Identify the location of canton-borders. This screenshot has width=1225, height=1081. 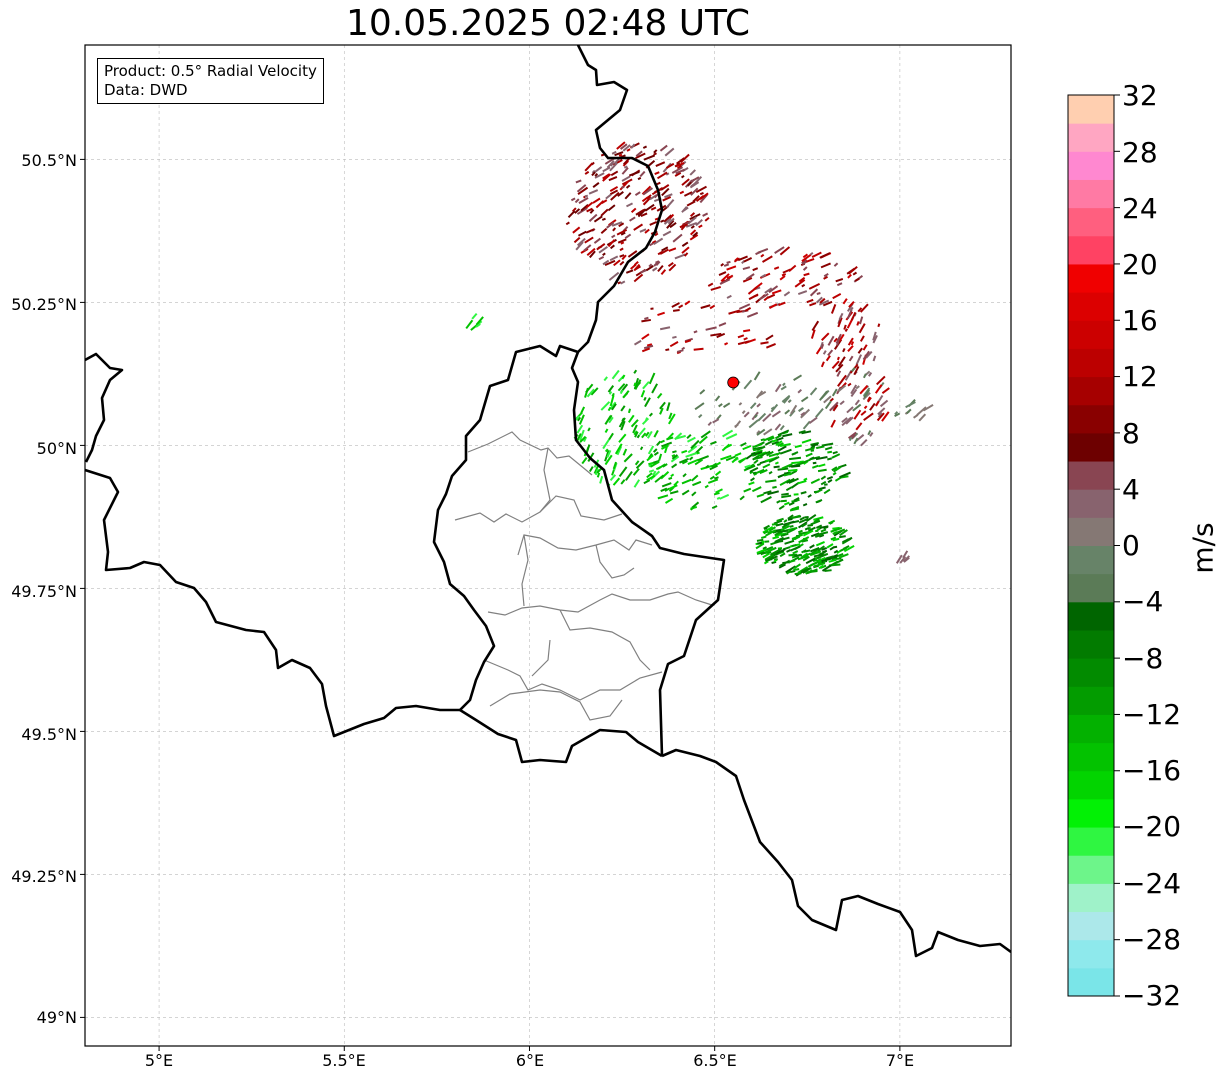
(583, 576).